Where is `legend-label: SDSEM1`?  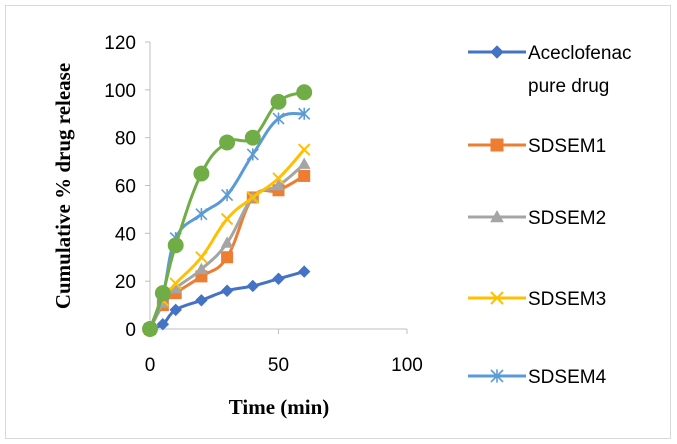 legend-label: SDSEM1 is located at coordinates (567, 146).